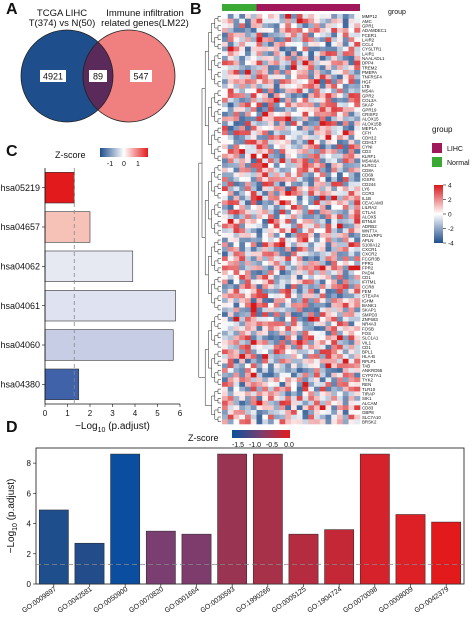  I want to click on go-bar, so click(89, 563).